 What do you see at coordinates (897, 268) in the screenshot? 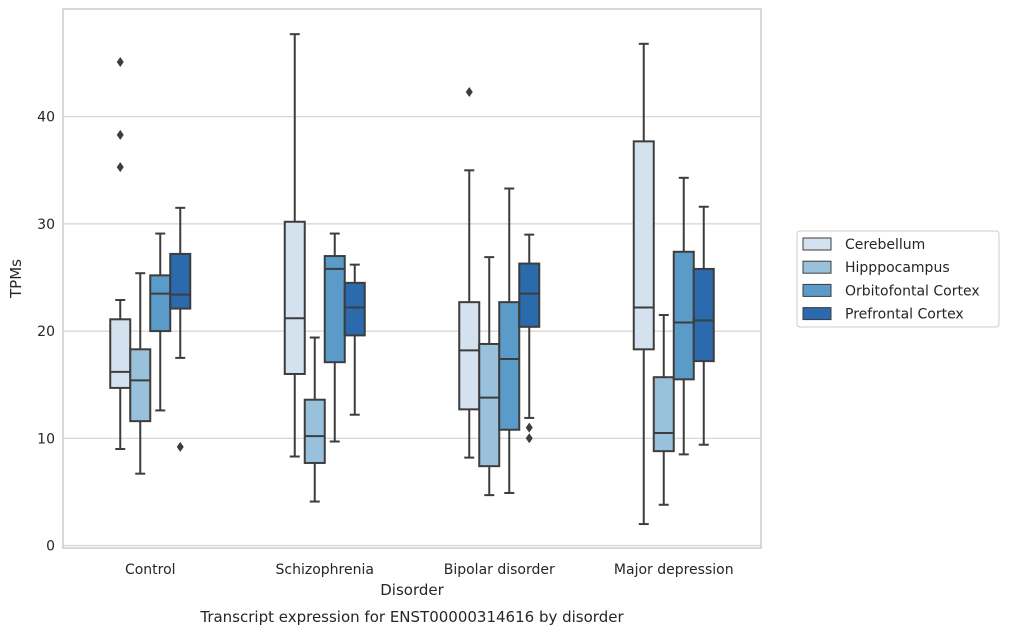
I see `legend-label: Hipppocampus` at bounding box center [897, 268].